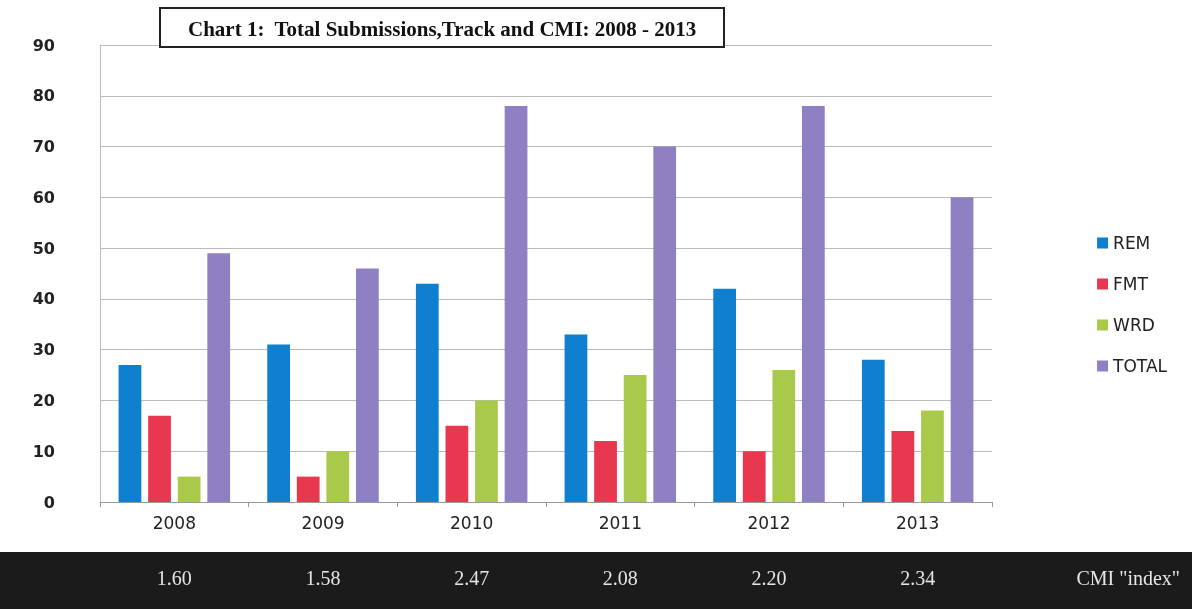 The height and width of the screenshot is (609, 1192). Describe the element at coordinates (1132, 243) in the screenshot. I see `legend-label: REM` at that location.